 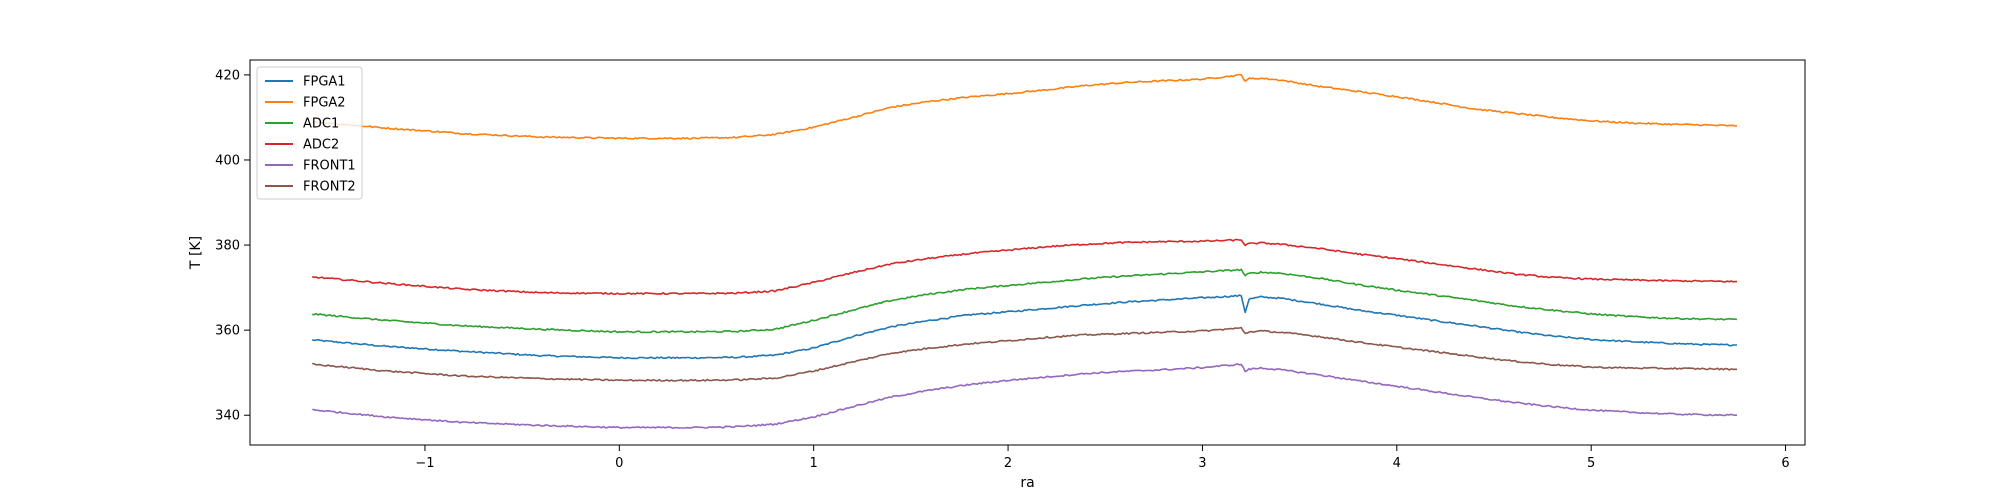 What do you see at coordinates (321, 145) in the screenshot?
I see `legend-label-adc2: ADC2` at bounding box center [321, 145].